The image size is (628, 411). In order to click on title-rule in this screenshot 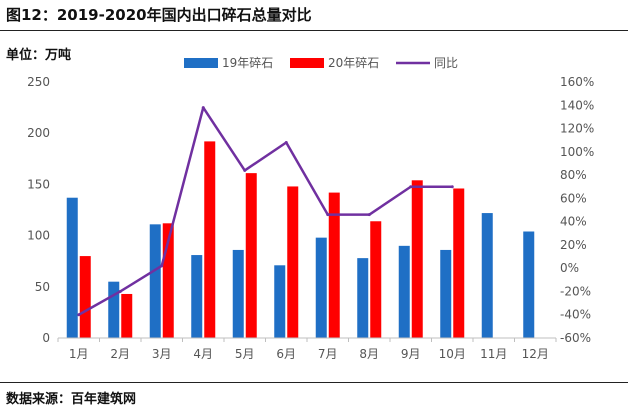, I will do `click(314, 30)`.